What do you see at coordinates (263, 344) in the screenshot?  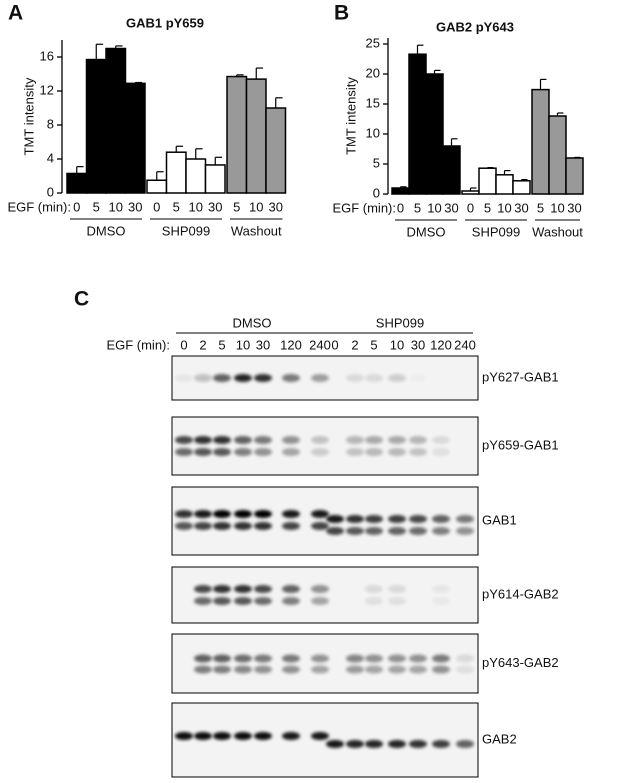 I see `lane-label: 30` at bounding box center [263, 344].